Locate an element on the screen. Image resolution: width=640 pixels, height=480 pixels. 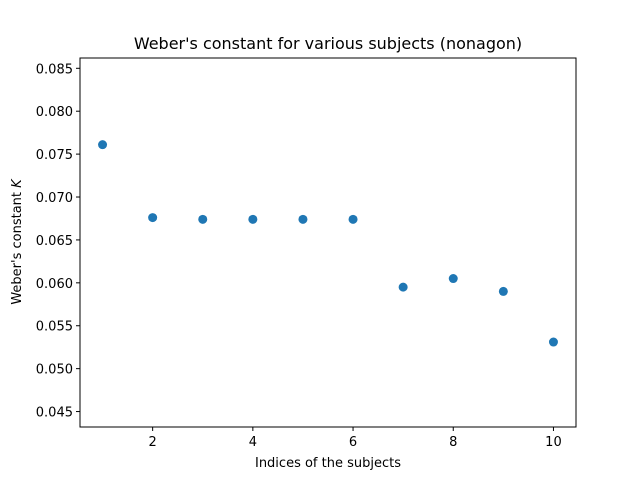
x-tick-label: 4 is located at coordinates (253, 442).